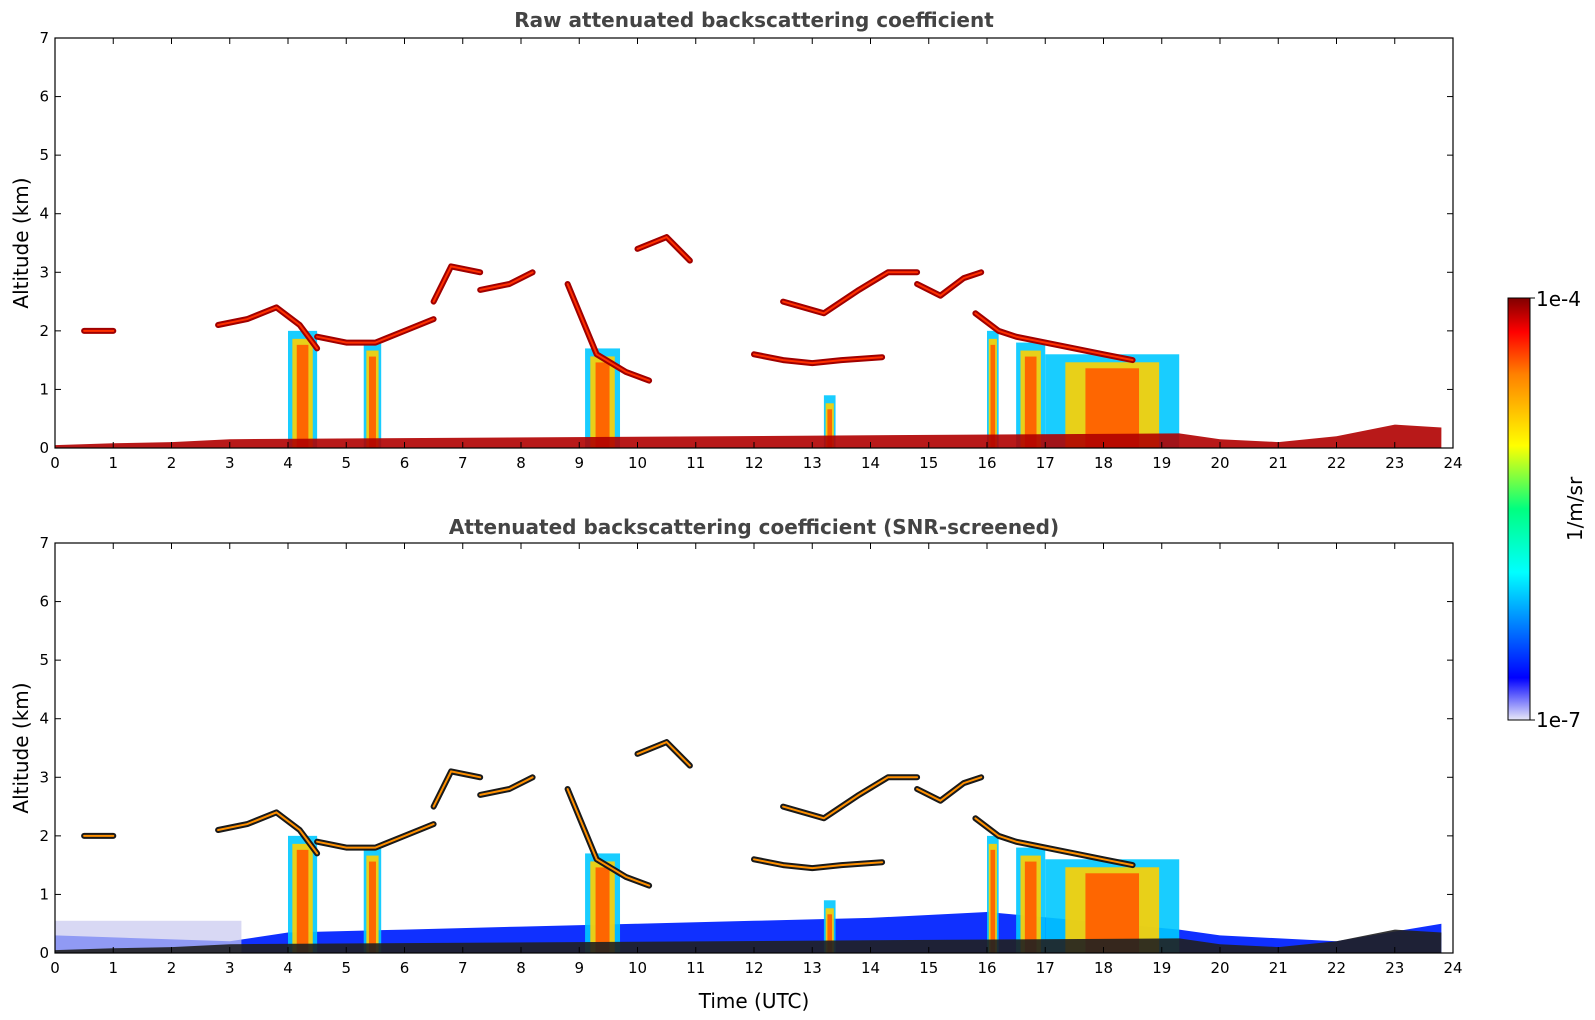  Describe the element at coordinates (44, 97) in the screenshot. I see `y-tick-label: 6` at that location.